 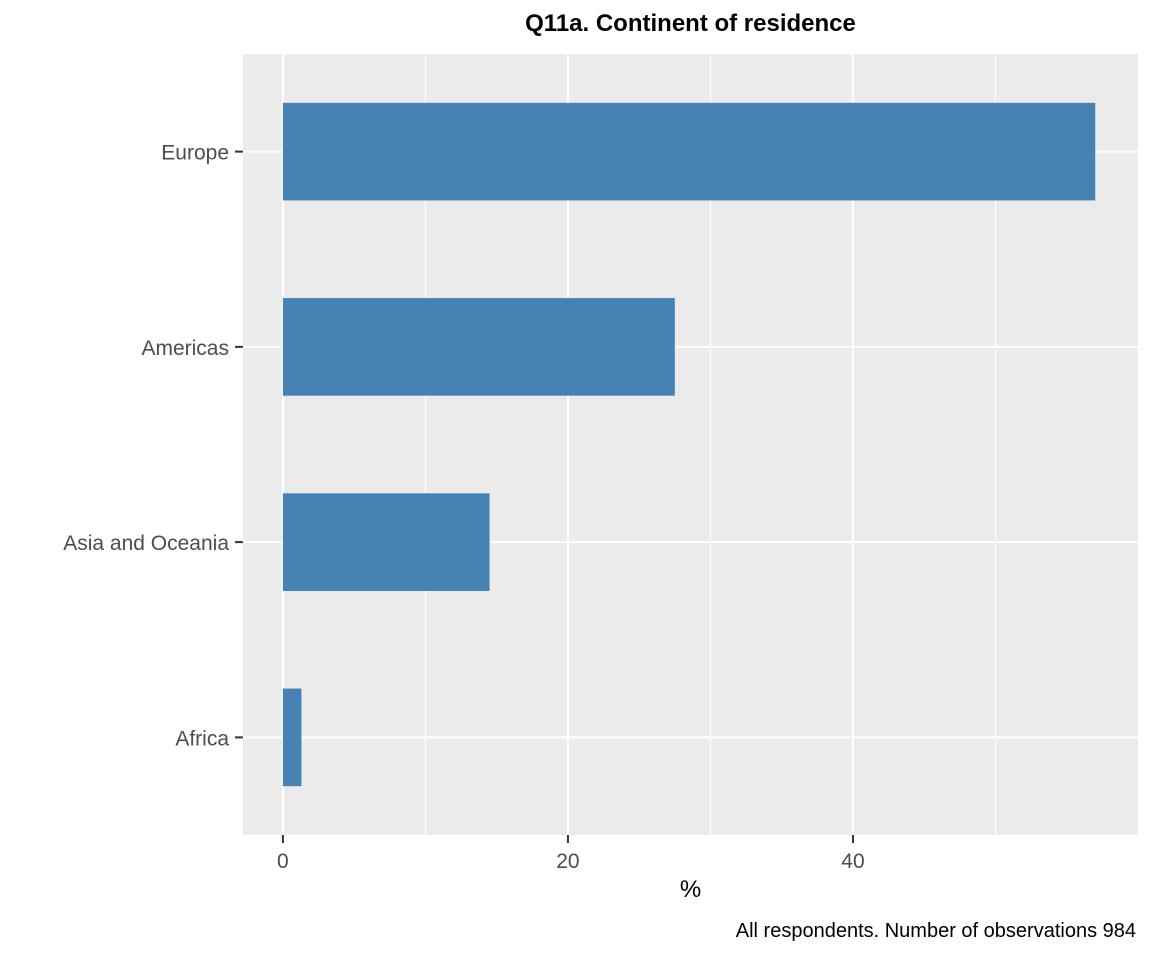 I want to click on x-tick-label: 40, so click(x=852, y=861).